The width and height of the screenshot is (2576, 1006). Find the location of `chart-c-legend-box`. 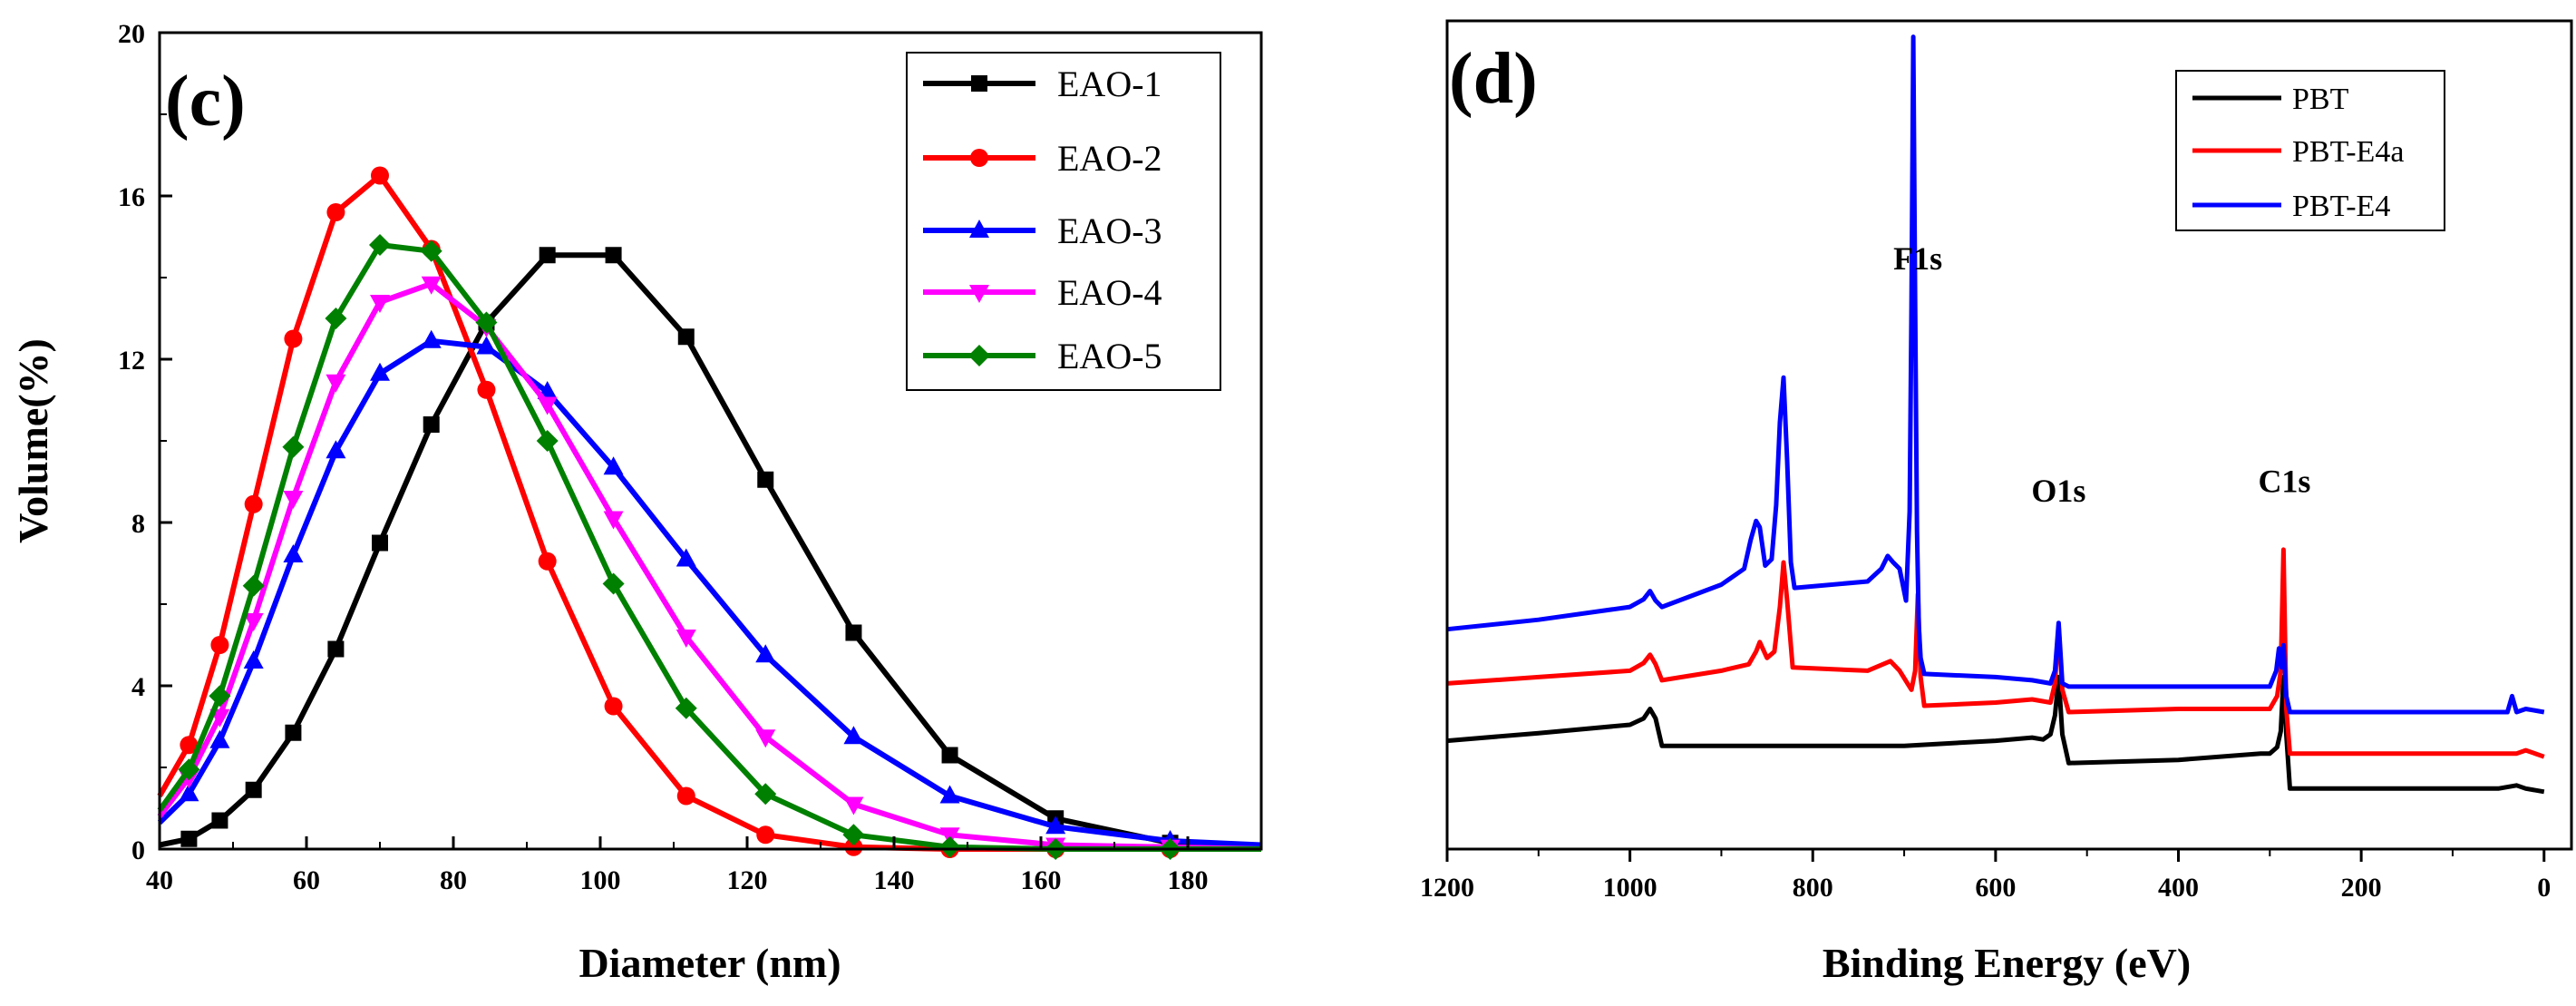

chart-c-legend-box is located at coordinates (1063, 221).